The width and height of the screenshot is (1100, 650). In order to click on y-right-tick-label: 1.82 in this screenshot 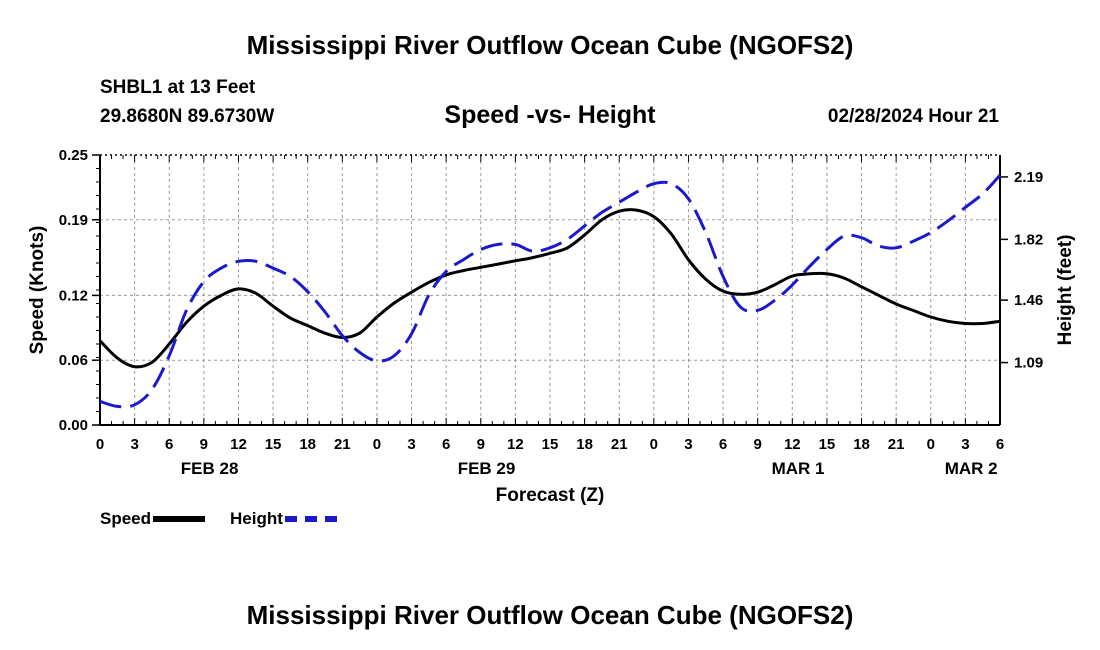, I will do `click(1028, 239)`.